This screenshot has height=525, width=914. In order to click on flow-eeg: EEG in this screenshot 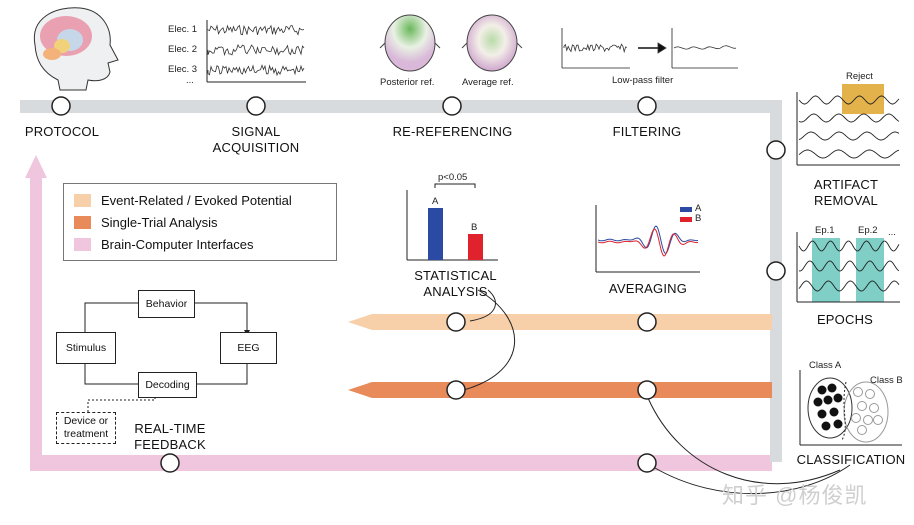, I will do `click(248, 348)`.